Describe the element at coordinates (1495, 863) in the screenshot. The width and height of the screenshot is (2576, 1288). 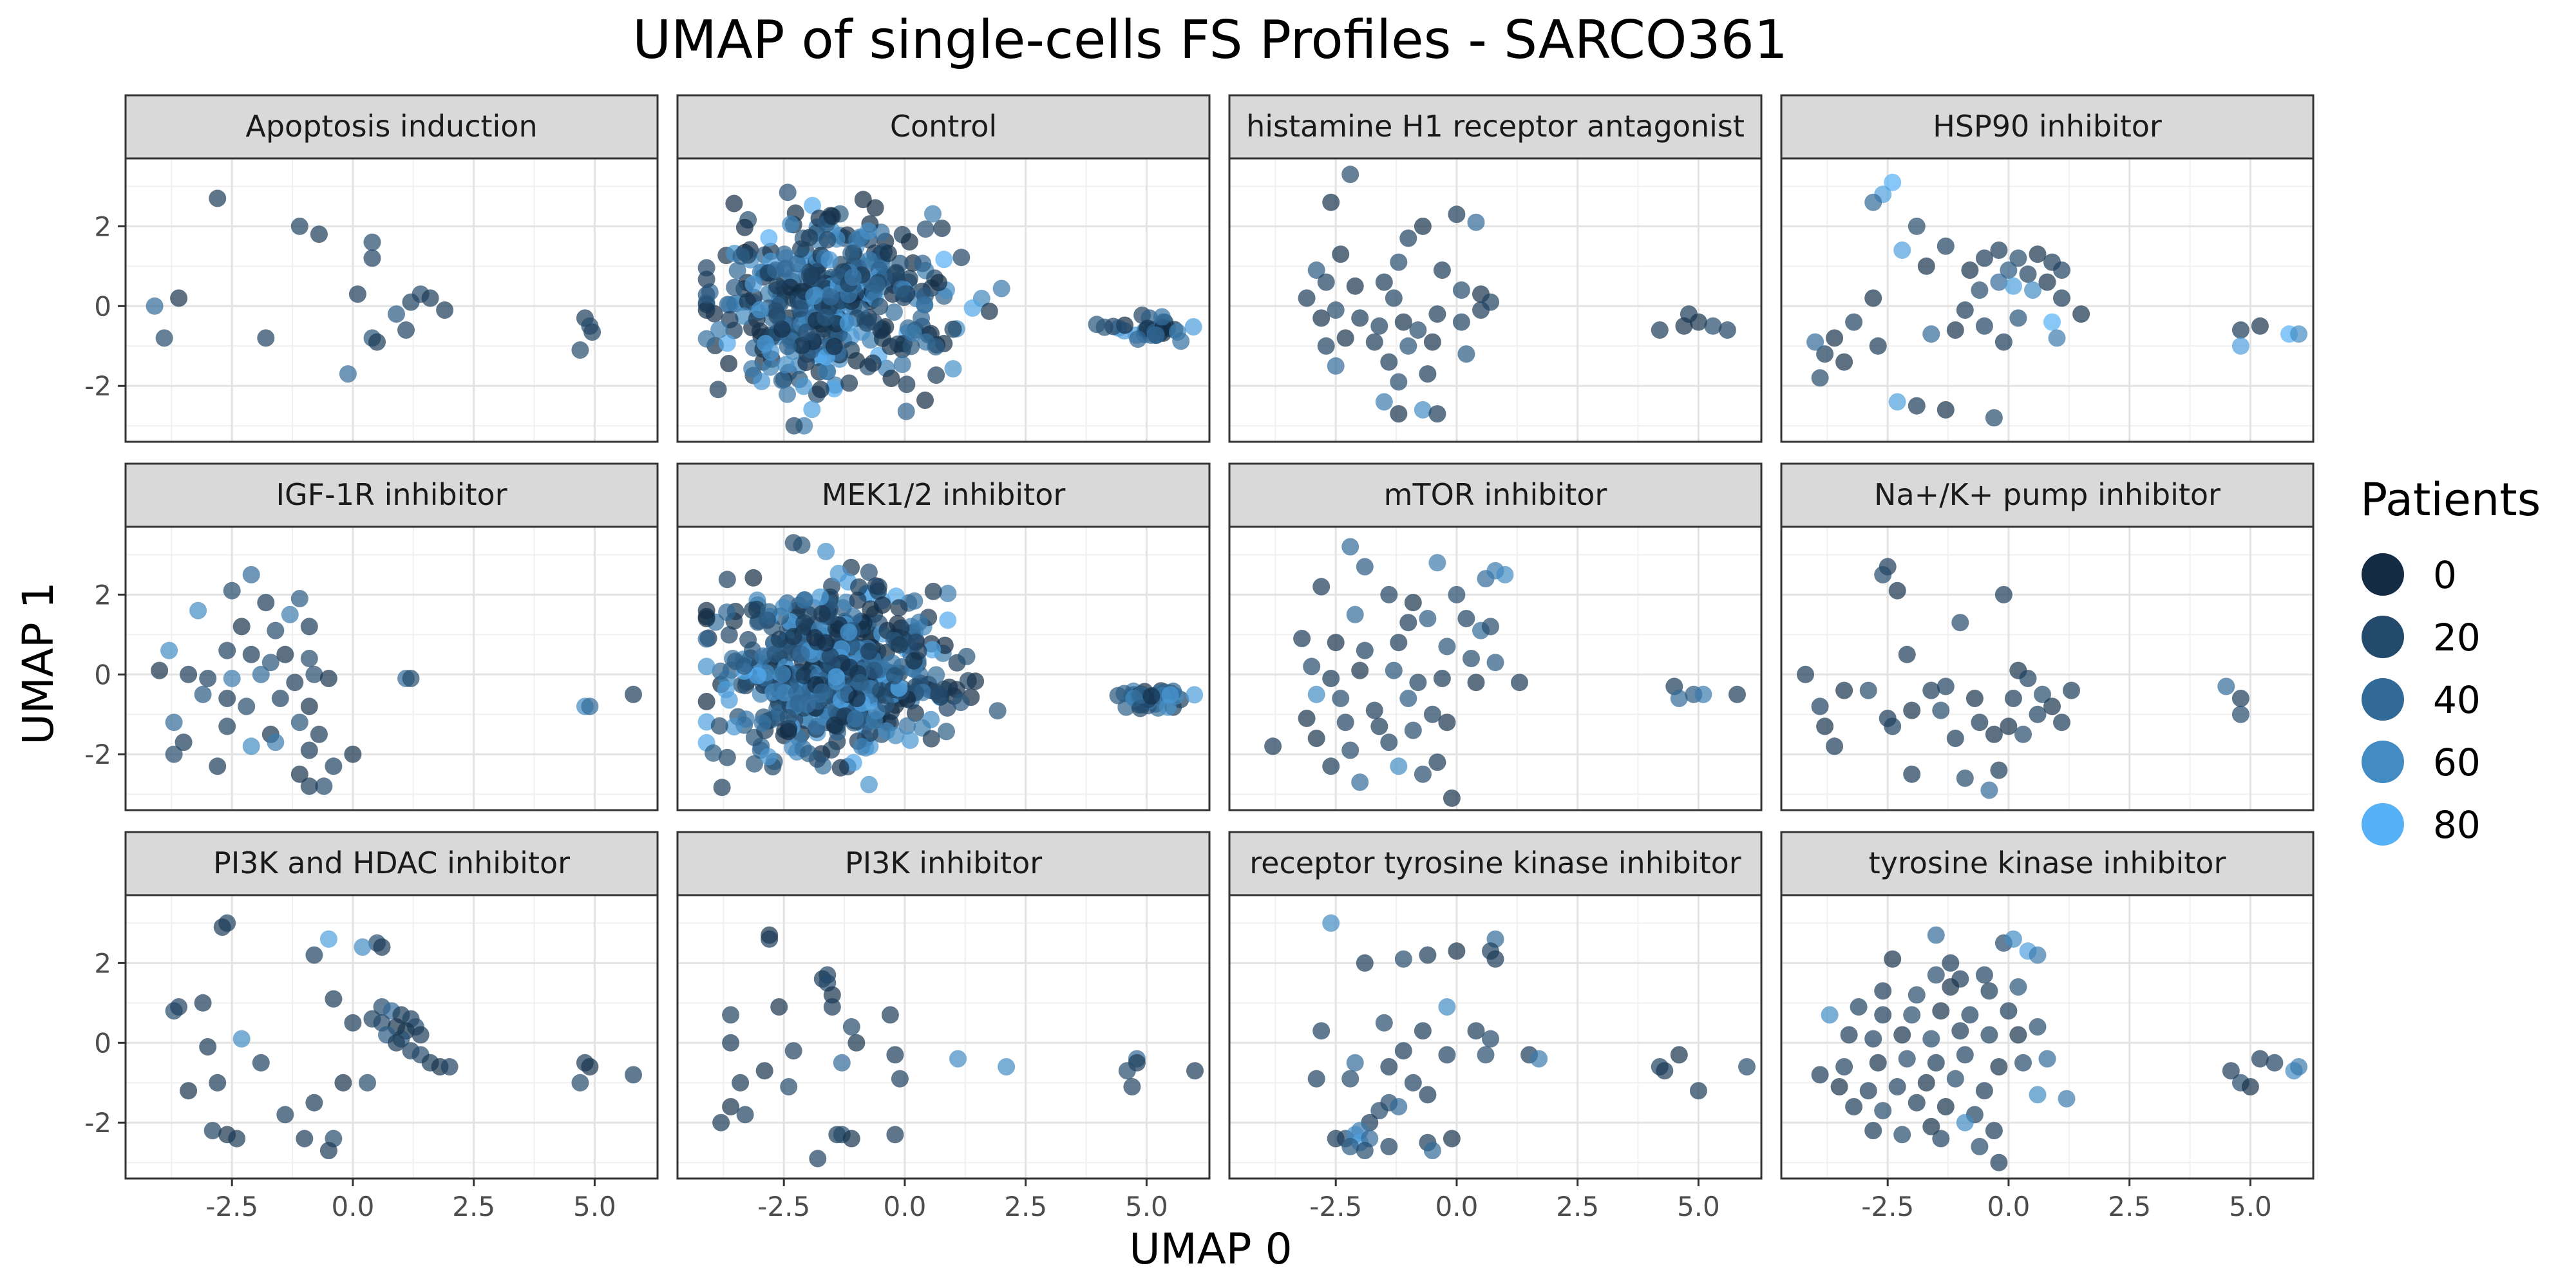
I see `facet-strip-label: receptor tyrosine kinase inhibitor` at that location.